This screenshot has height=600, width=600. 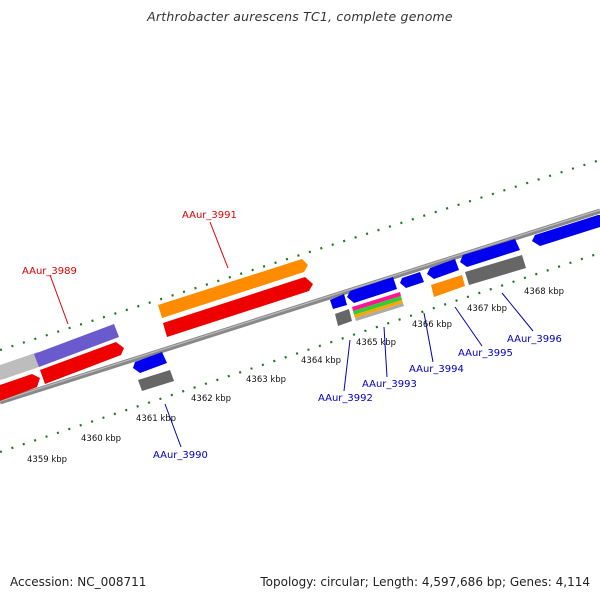 What do you see at coordinates (443, 269) in the screenshot?
I see `gene-blue-3995a` at bounding box center [443, 269].